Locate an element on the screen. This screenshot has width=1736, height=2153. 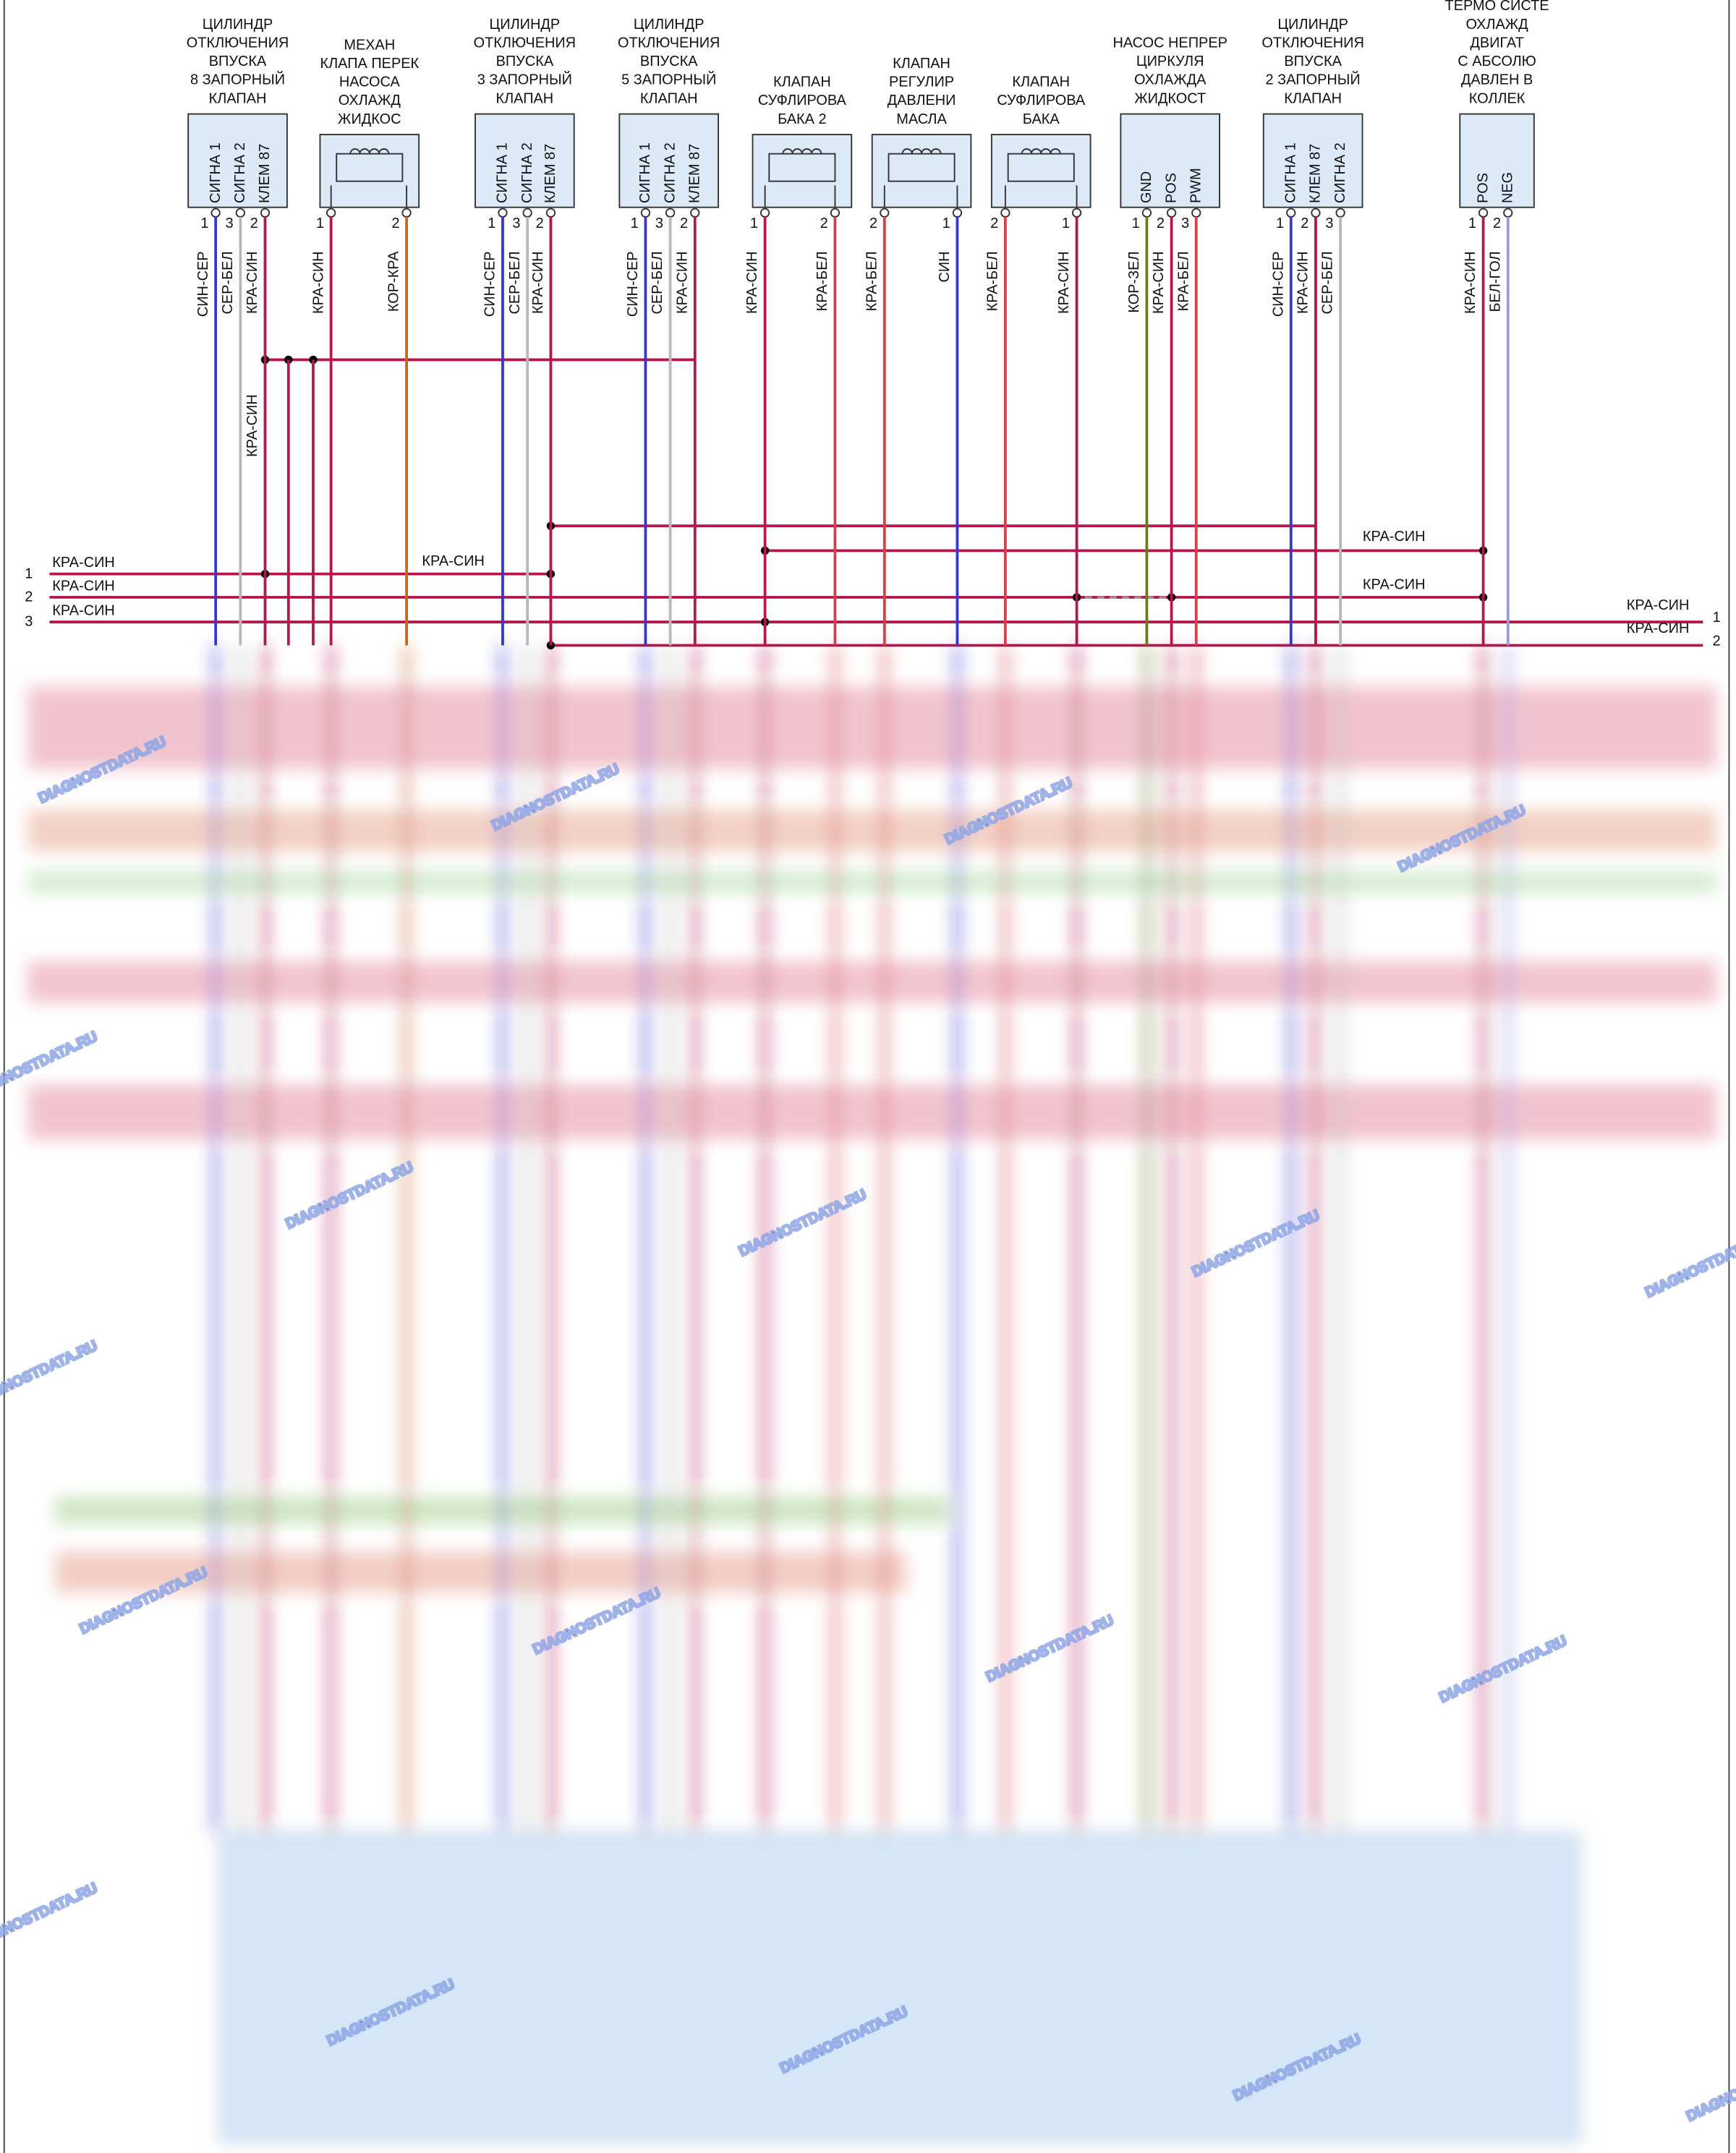
pin-name: GND is located at coordinates (1146, 187).